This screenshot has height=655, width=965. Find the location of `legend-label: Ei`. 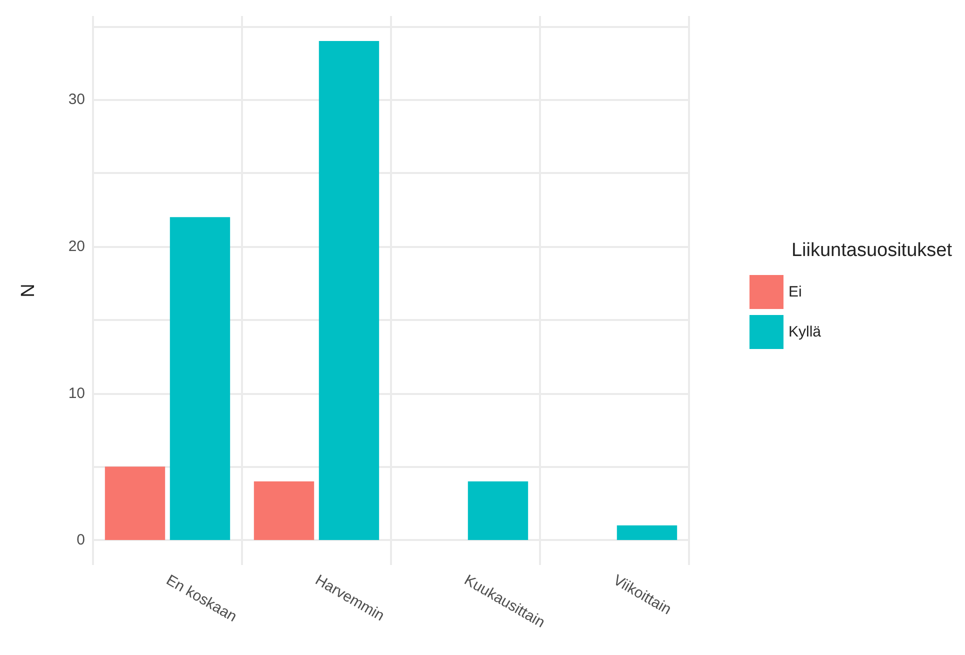

legend-label: Ei is located at coordinates (795, 292).